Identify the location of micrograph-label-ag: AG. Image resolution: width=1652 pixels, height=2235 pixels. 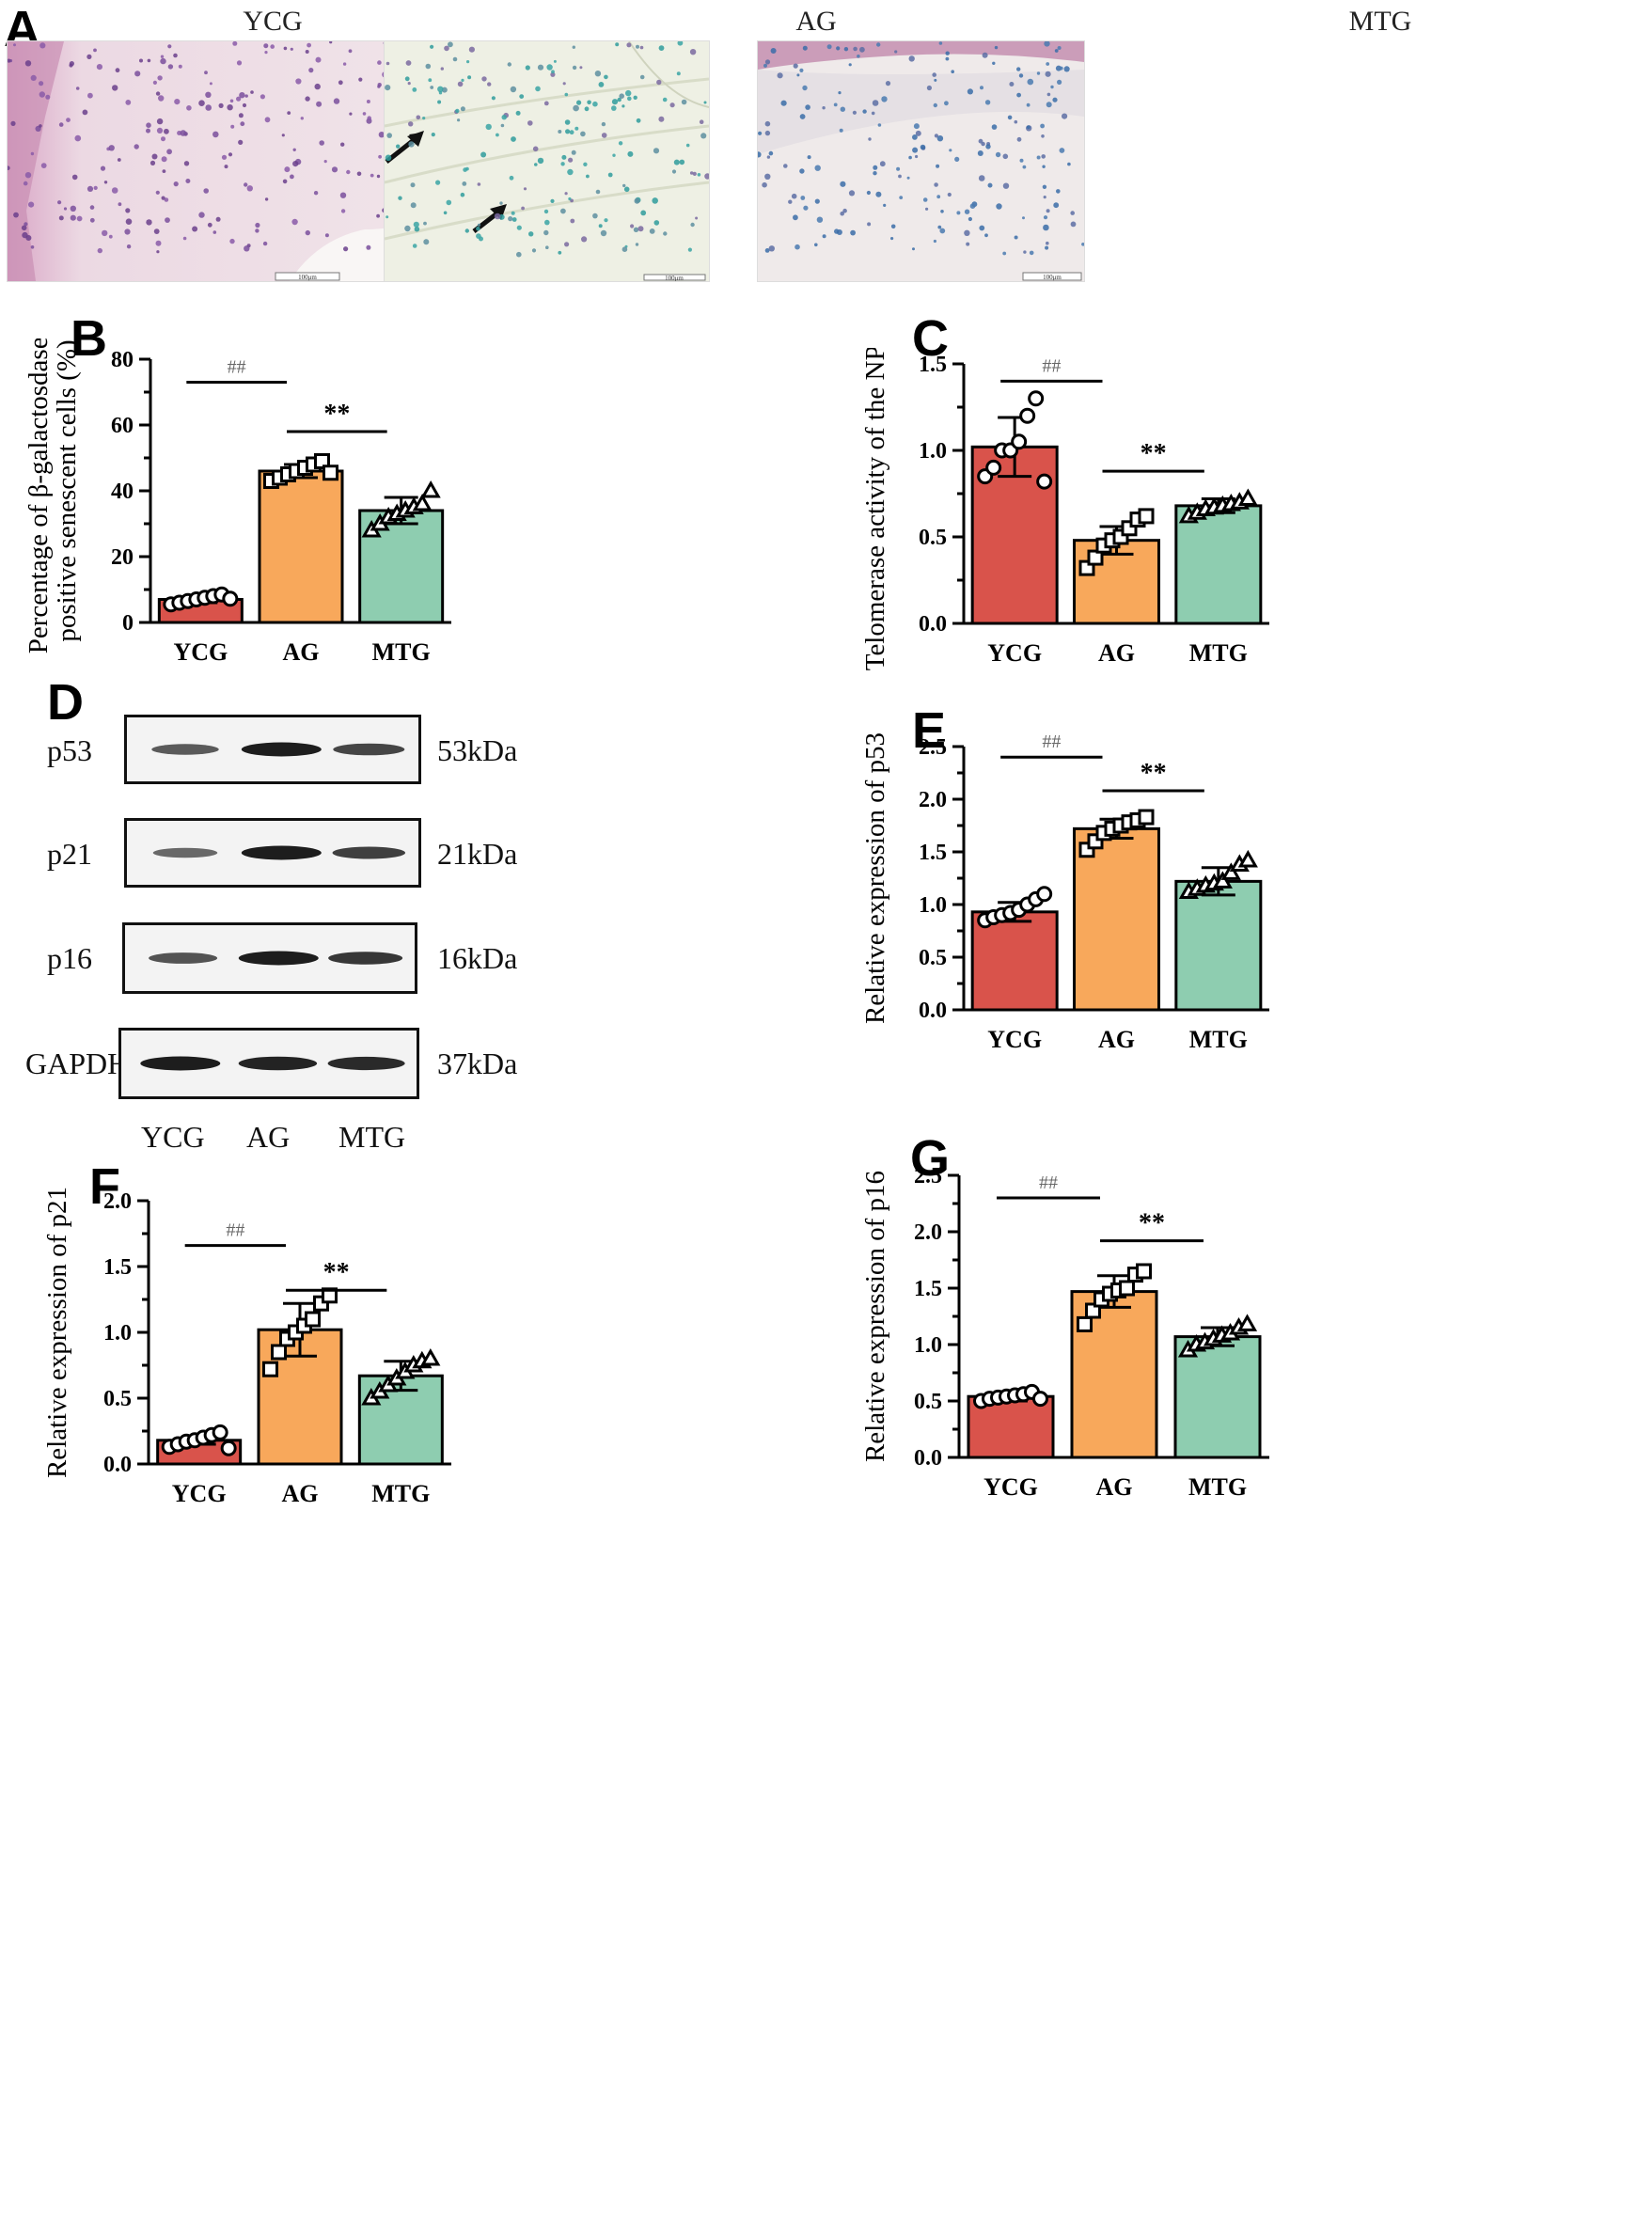
(816, 21).